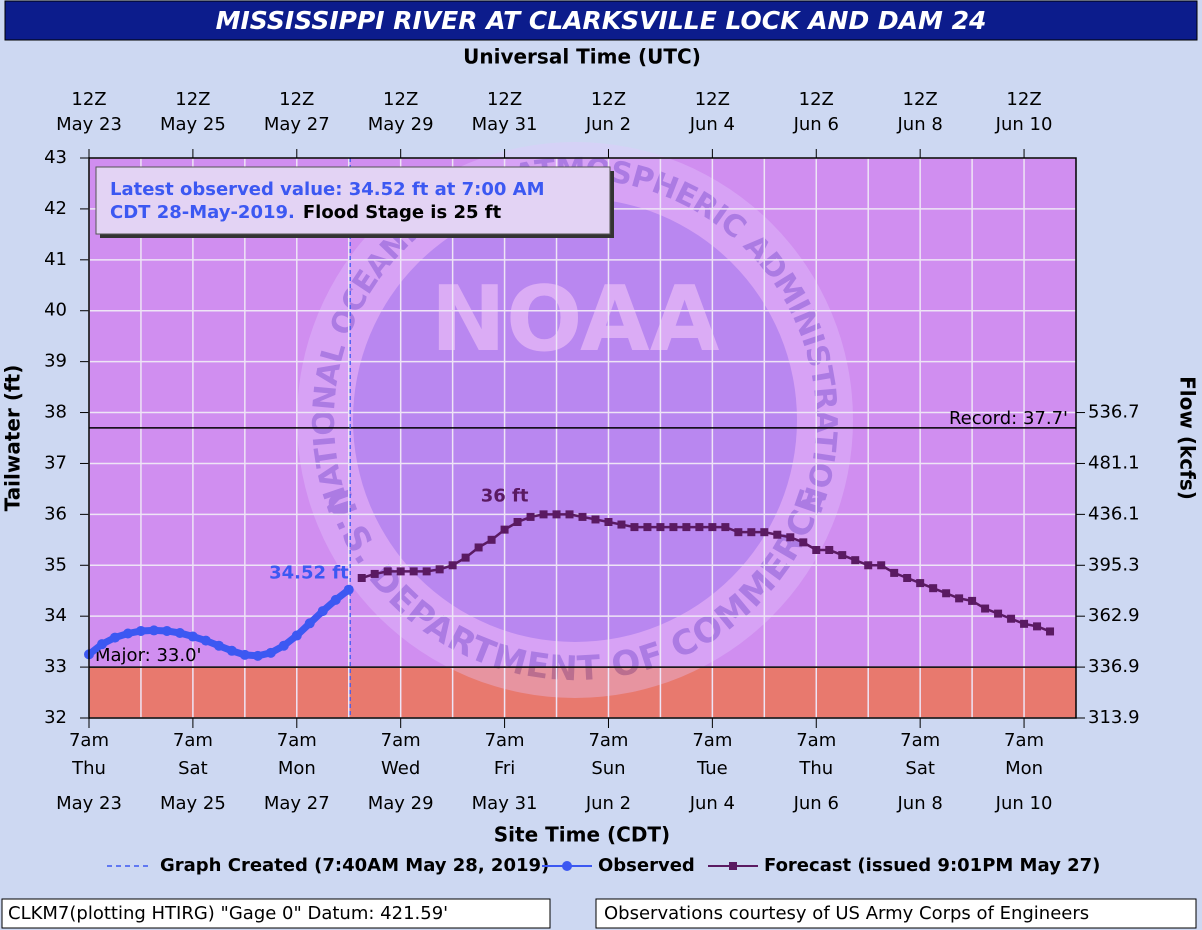 This screenshot has height=930, width=1202. What do you see at coordinates (1114, 462) in the screenshot?
I see `y2-tick-label: 481.1` at bounding box center [1114, 462].